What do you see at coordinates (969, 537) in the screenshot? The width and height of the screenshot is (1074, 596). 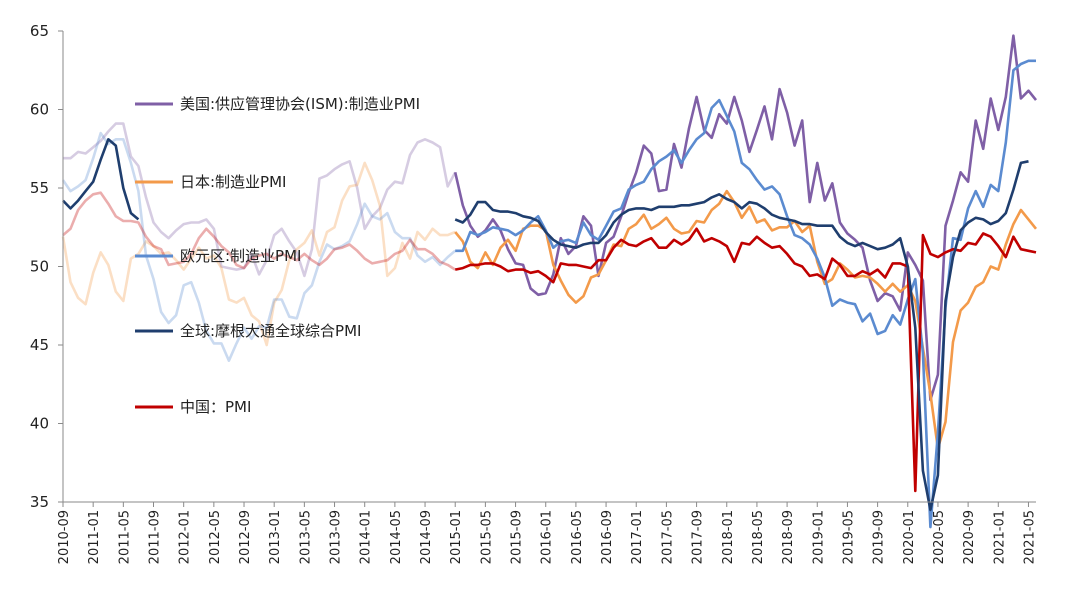 I see `x-tick-label: 2020-09` at bounding box center [969, 537].